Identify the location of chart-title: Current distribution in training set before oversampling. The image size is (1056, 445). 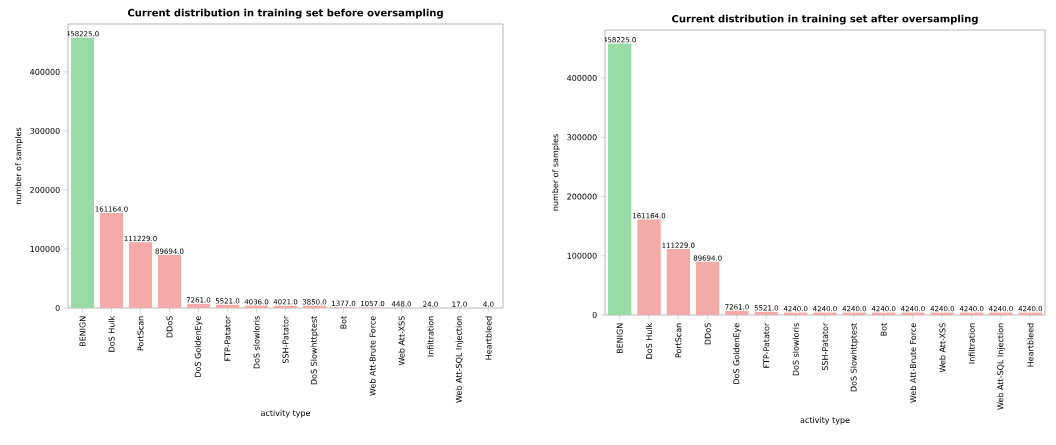
(285, 13).